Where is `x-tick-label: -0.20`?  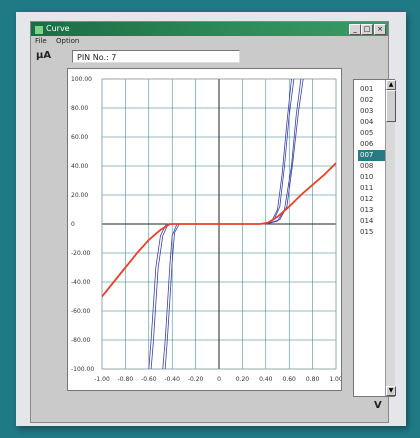
x-tick-label: -0.20 is located at coordinates (196, 379).